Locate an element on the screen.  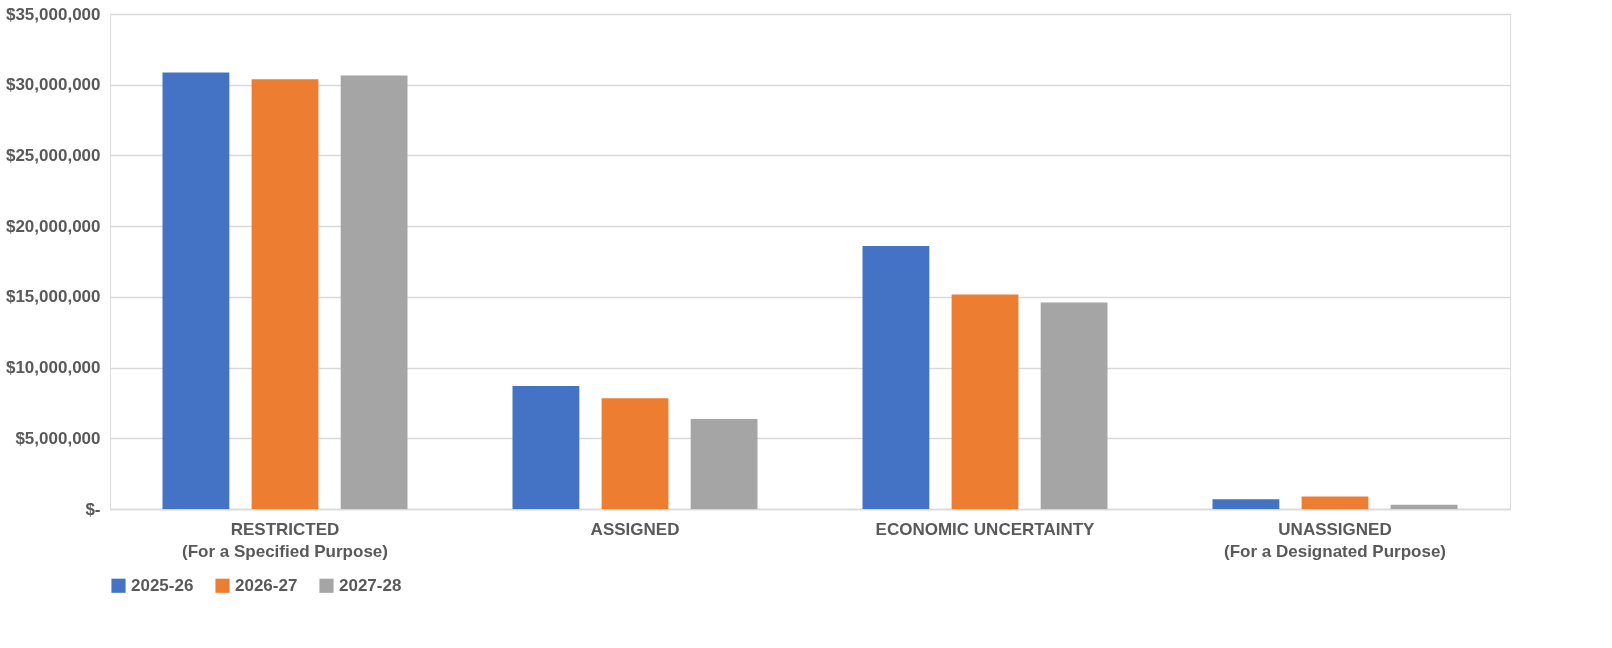
legend-label: 2027-28 is located at coordinates (370, 585).